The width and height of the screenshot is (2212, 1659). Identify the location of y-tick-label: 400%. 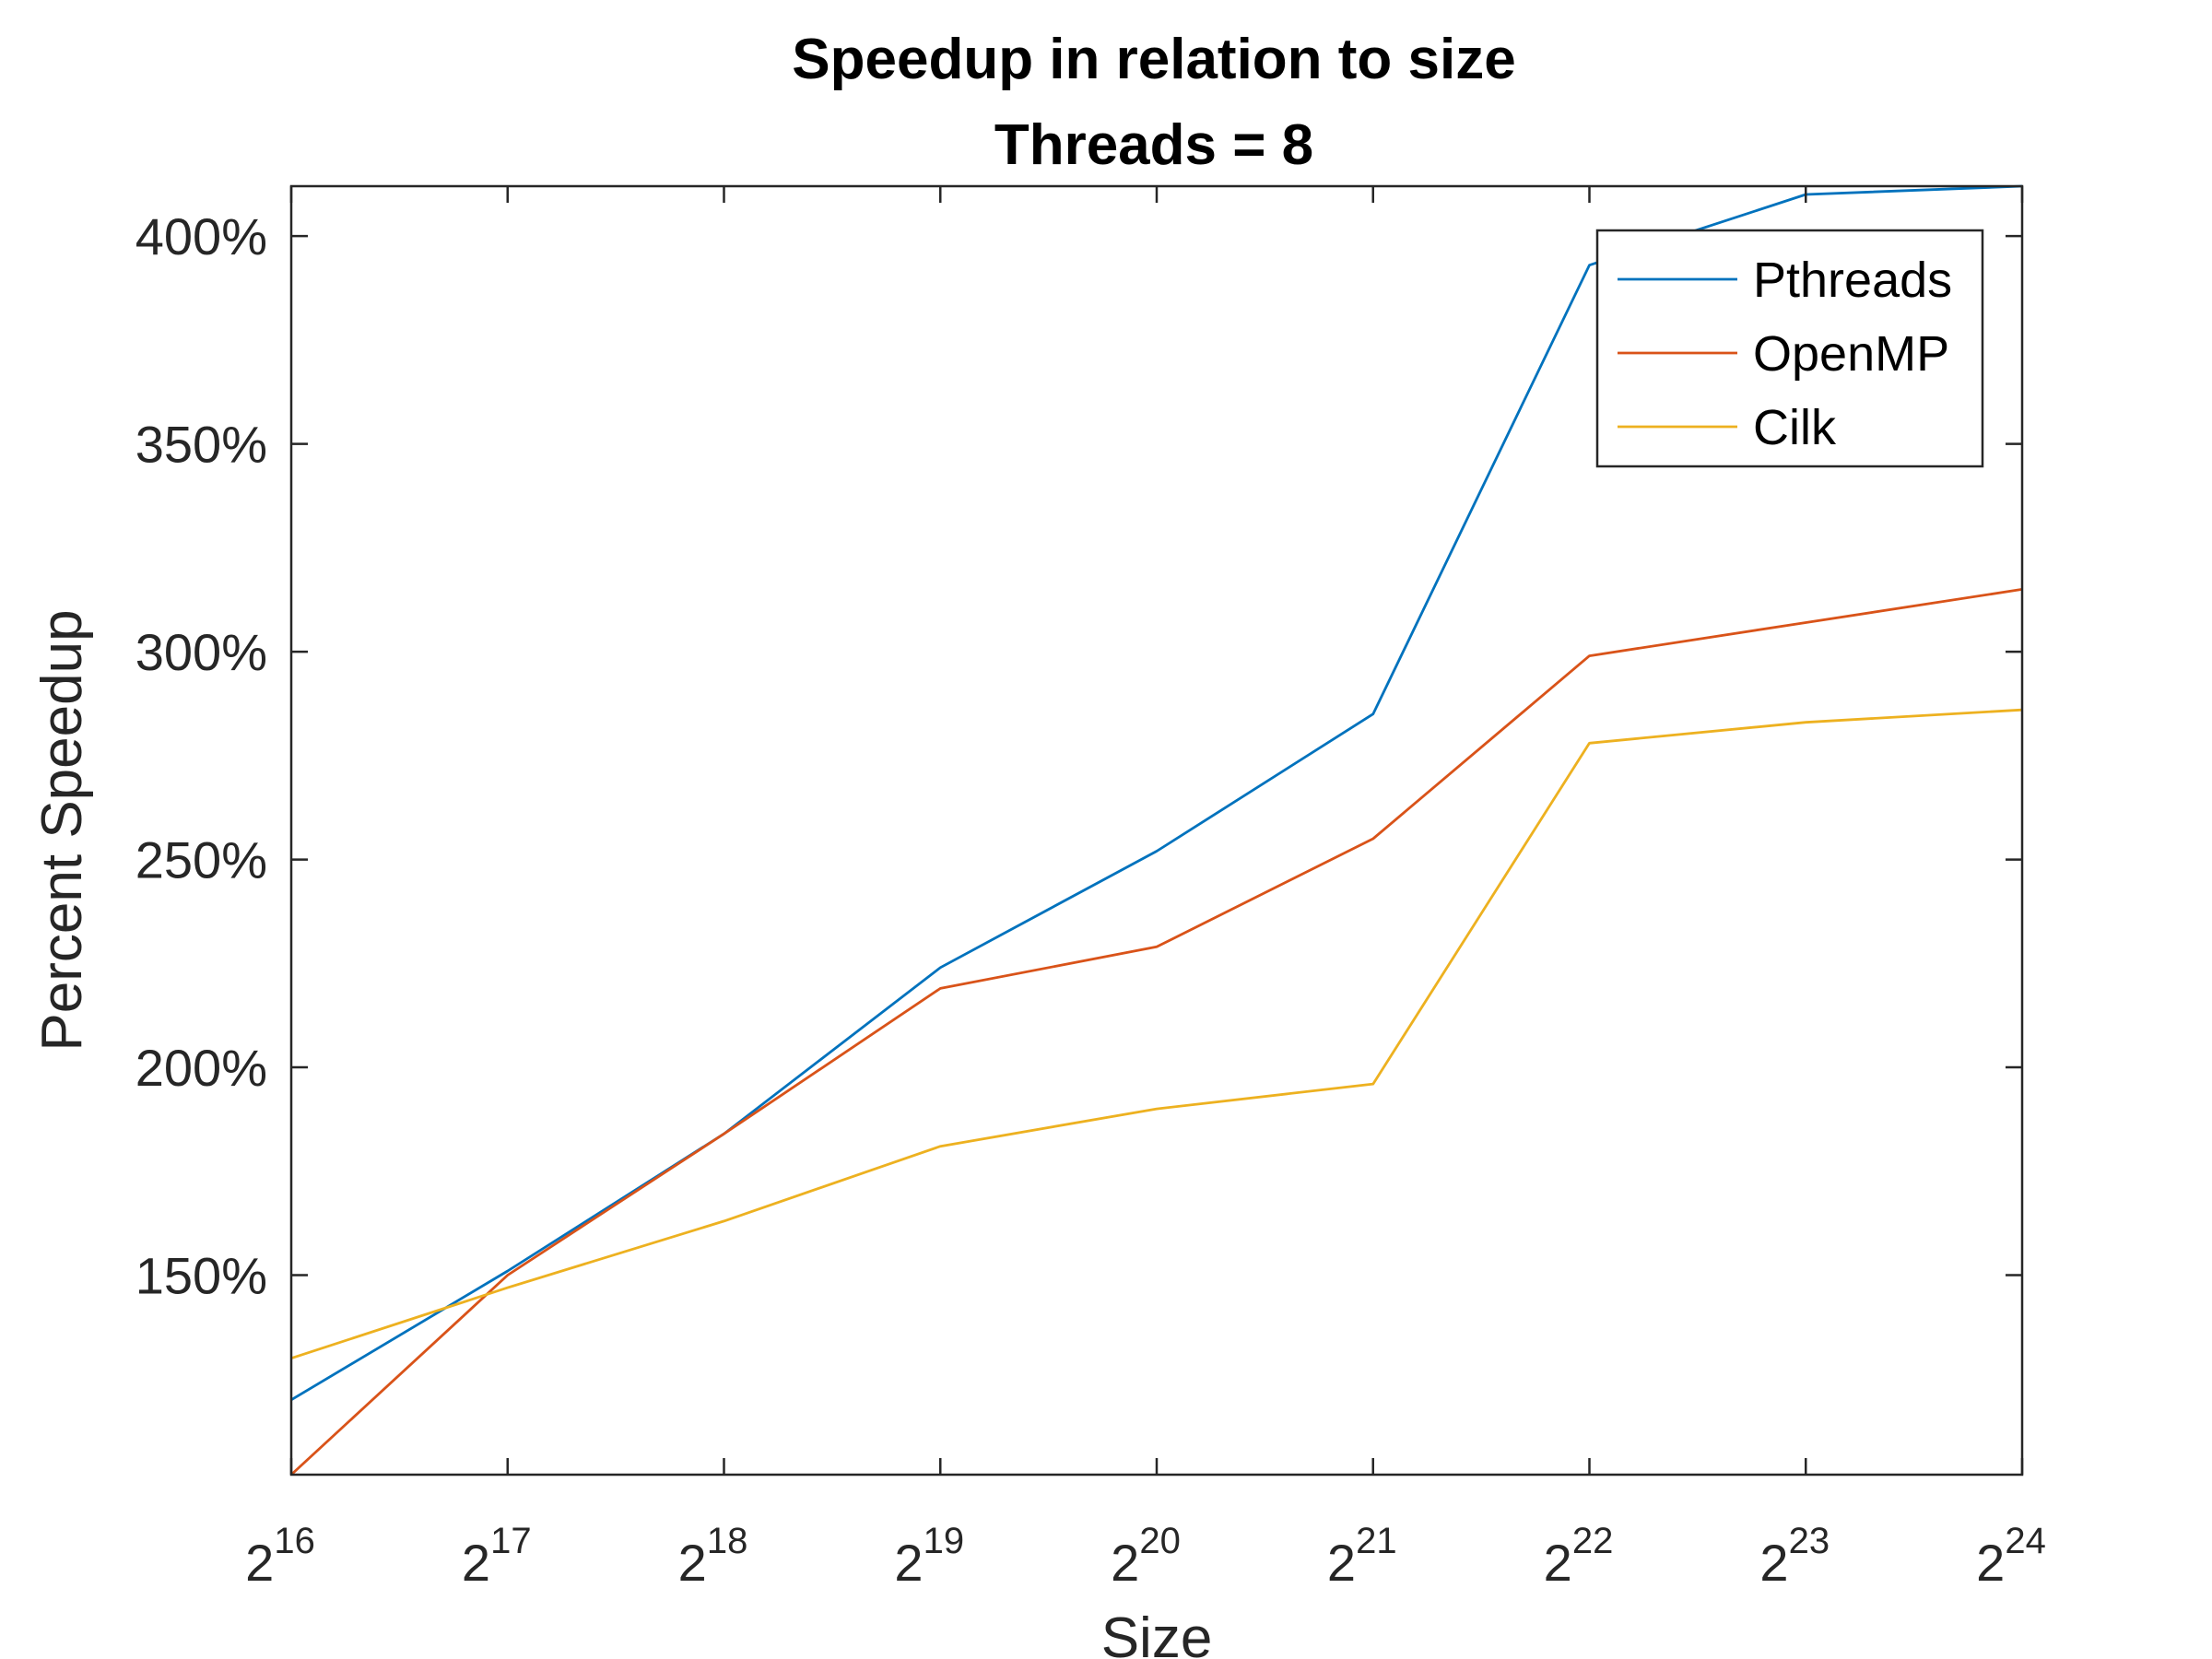
(201, 236).